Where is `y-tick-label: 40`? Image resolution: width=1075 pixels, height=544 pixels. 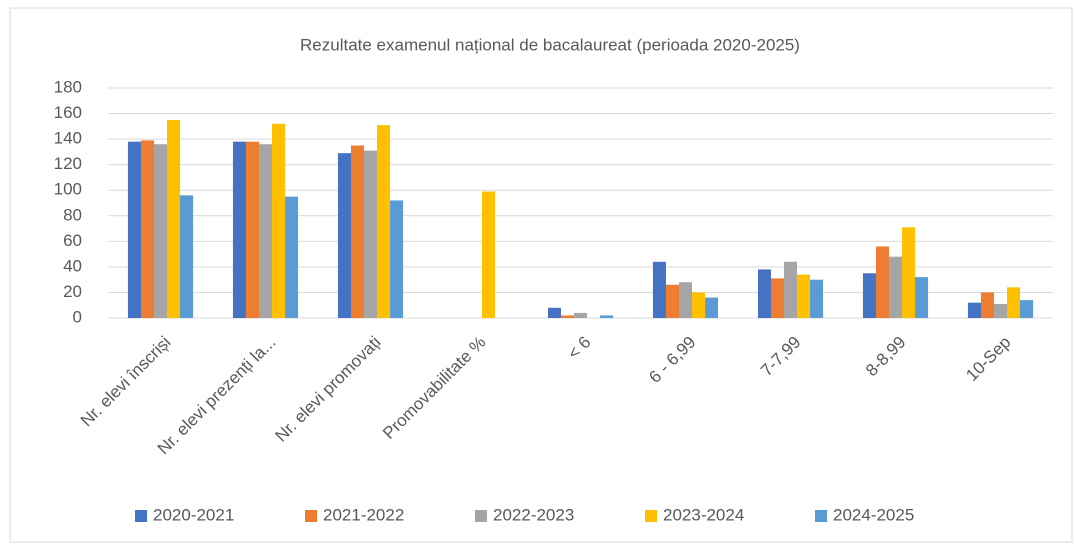
y-tick-label: 40 is located at coordinates (72, 265).